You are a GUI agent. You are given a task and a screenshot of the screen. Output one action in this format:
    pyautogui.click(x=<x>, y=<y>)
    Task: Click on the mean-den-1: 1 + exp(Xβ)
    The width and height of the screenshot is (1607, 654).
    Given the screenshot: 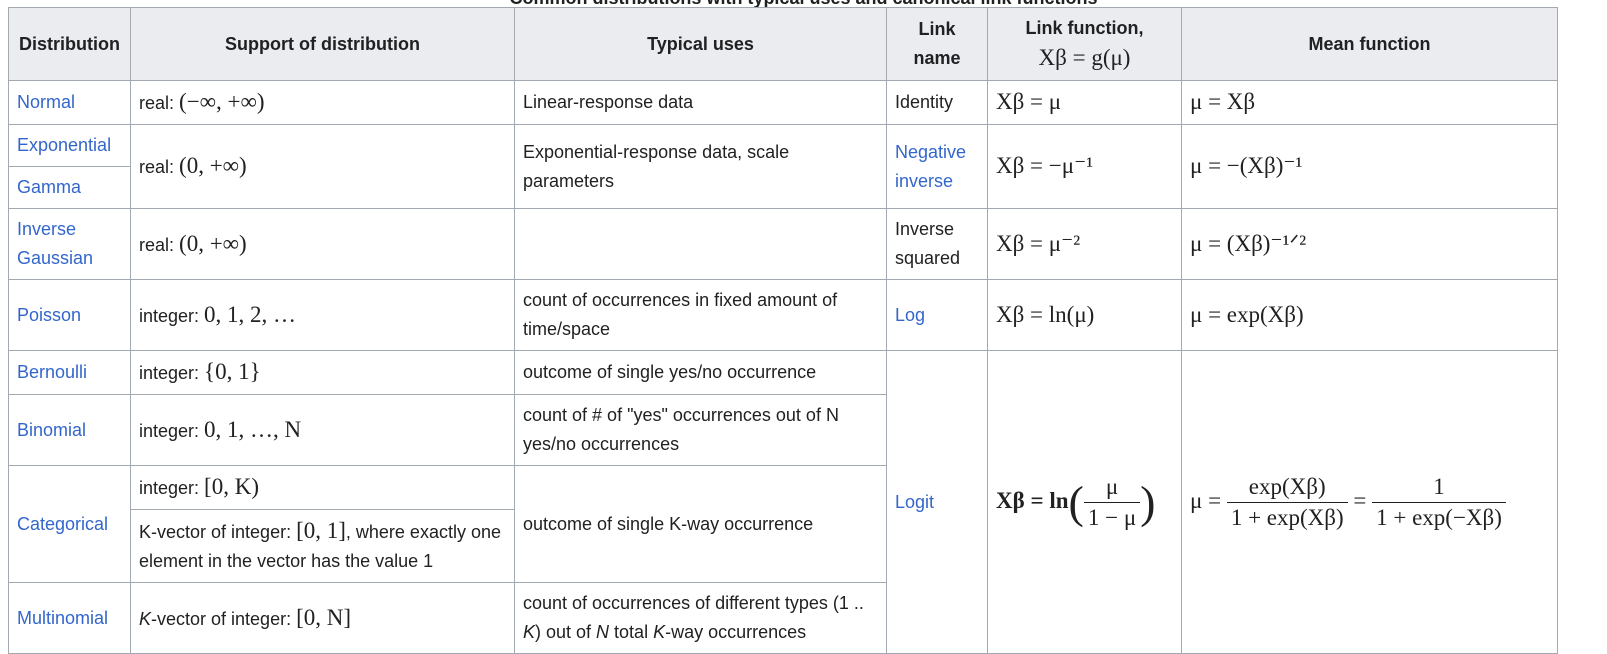 What is the action you would take?
    pyautogui.click(x=1287, y=517)
    